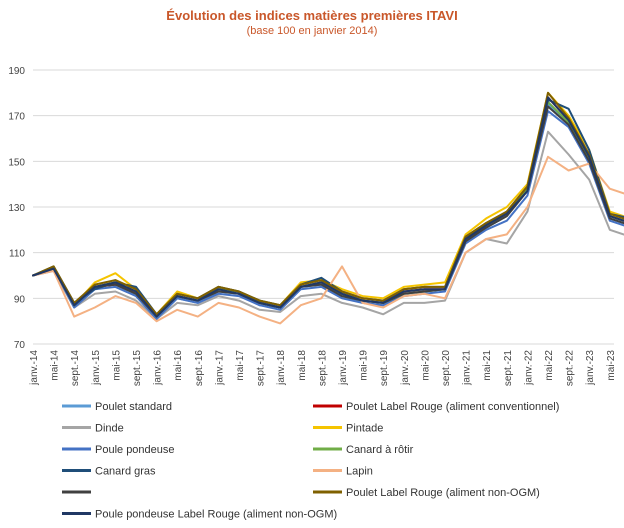 This screenshot has height=528, width=624. What do you see at coordinates (425, 365) in the screenshot?
I see `x-tick-label: mai-20` at bounding box center [425, 365].